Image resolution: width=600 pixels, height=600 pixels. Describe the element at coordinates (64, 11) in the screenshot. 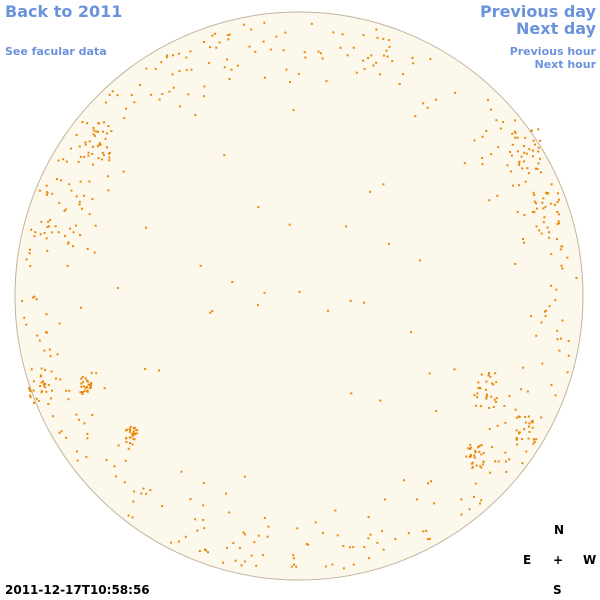

I see `back-link: Back to 2011` at that location.